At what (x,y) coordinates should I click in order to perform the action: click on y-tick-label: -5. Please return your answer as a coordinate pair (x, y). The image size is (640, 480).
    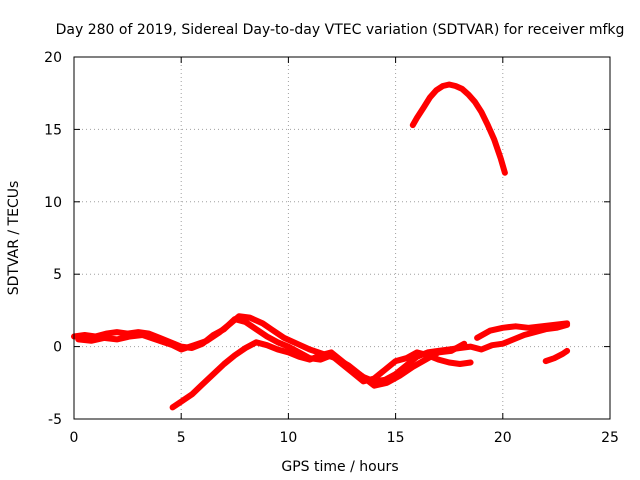
    Looking at the image, I should click on (55, 420).